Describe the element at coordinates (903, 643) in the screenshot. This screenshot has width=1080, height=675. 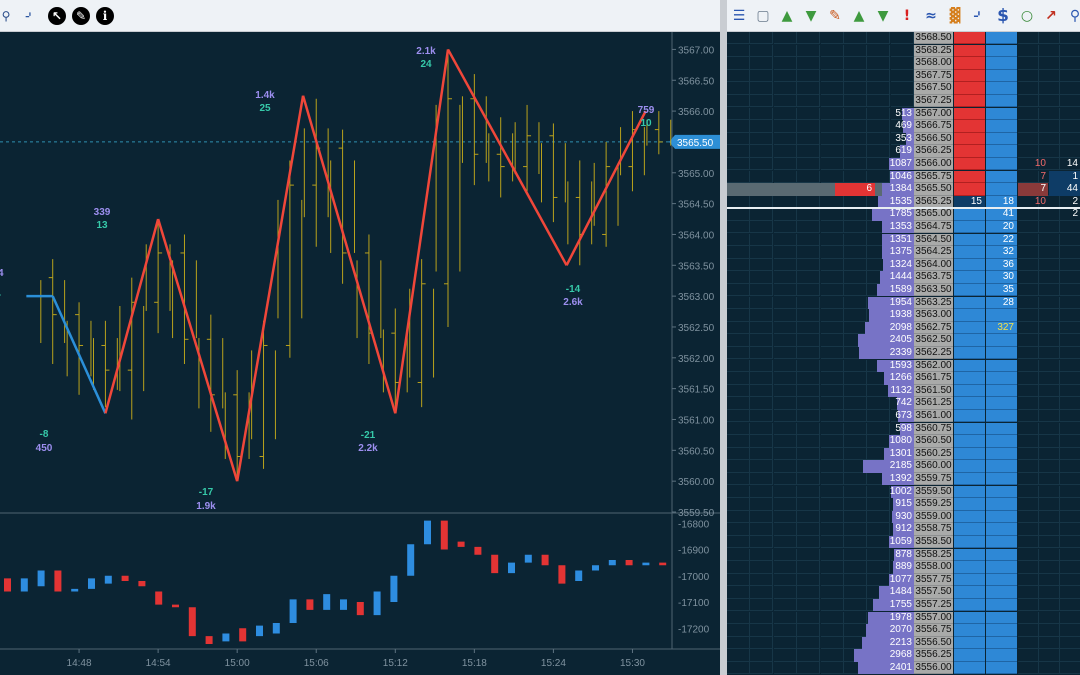
I see `ladder-row: 2213 3556.50` at that location.